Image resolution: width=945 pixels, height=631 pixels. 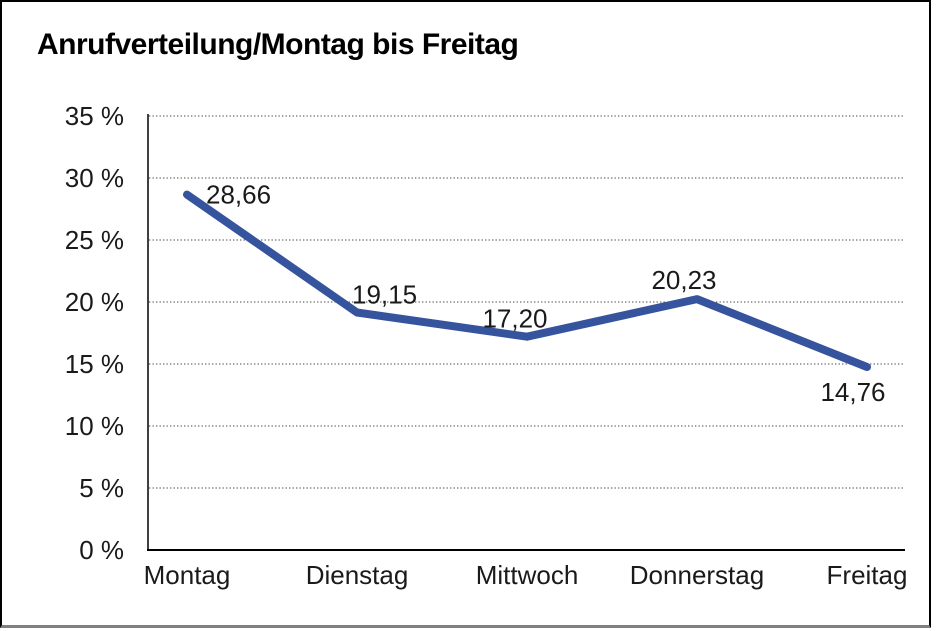 What do you see at coordinates (94, 178) in the screenshot?
I see `y-tick-label: 30 %` at bounding box center [94, 178].